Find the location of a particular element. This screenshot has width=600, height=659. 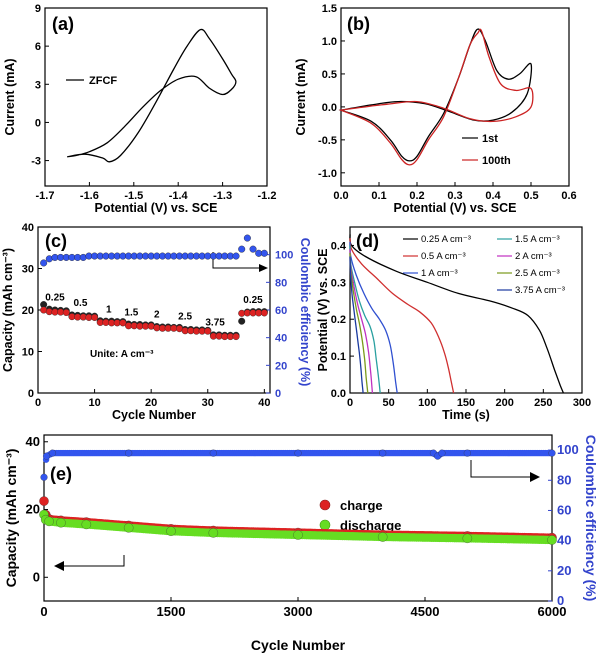

panel-b-xlabel: Potential (V) vs. SCE is located at coordinates (455, 208).